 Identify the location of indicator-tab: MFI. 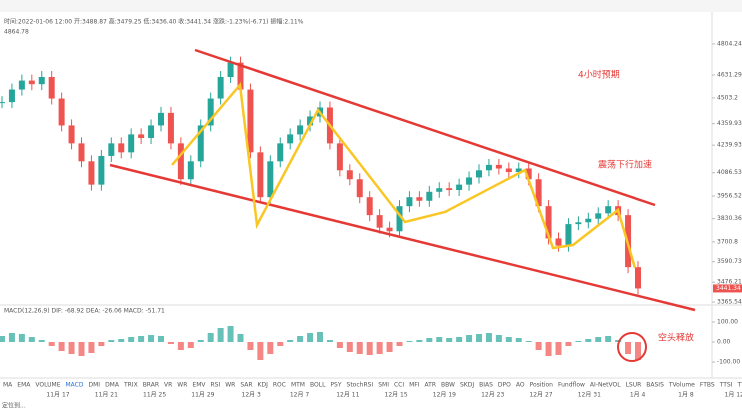
(414, 385).